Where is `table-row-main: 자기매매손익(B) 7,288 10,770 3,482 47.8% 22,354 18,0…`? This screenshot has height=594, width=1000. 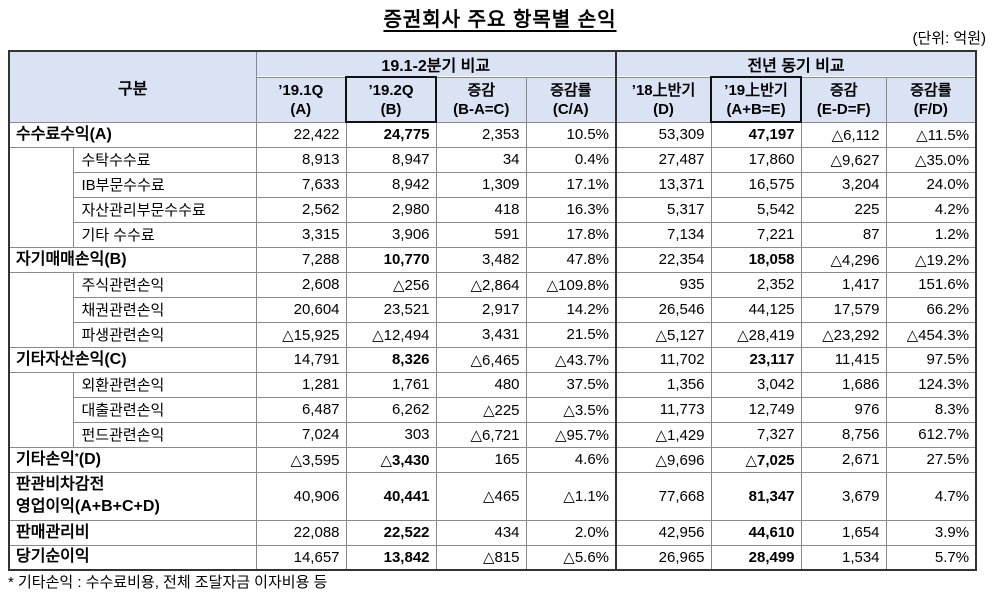 table-row-main: 자기매매손익(B) 7,288 10,770 3,482 47.8% 22,354 18,0… is located at coordinates (492, 259).